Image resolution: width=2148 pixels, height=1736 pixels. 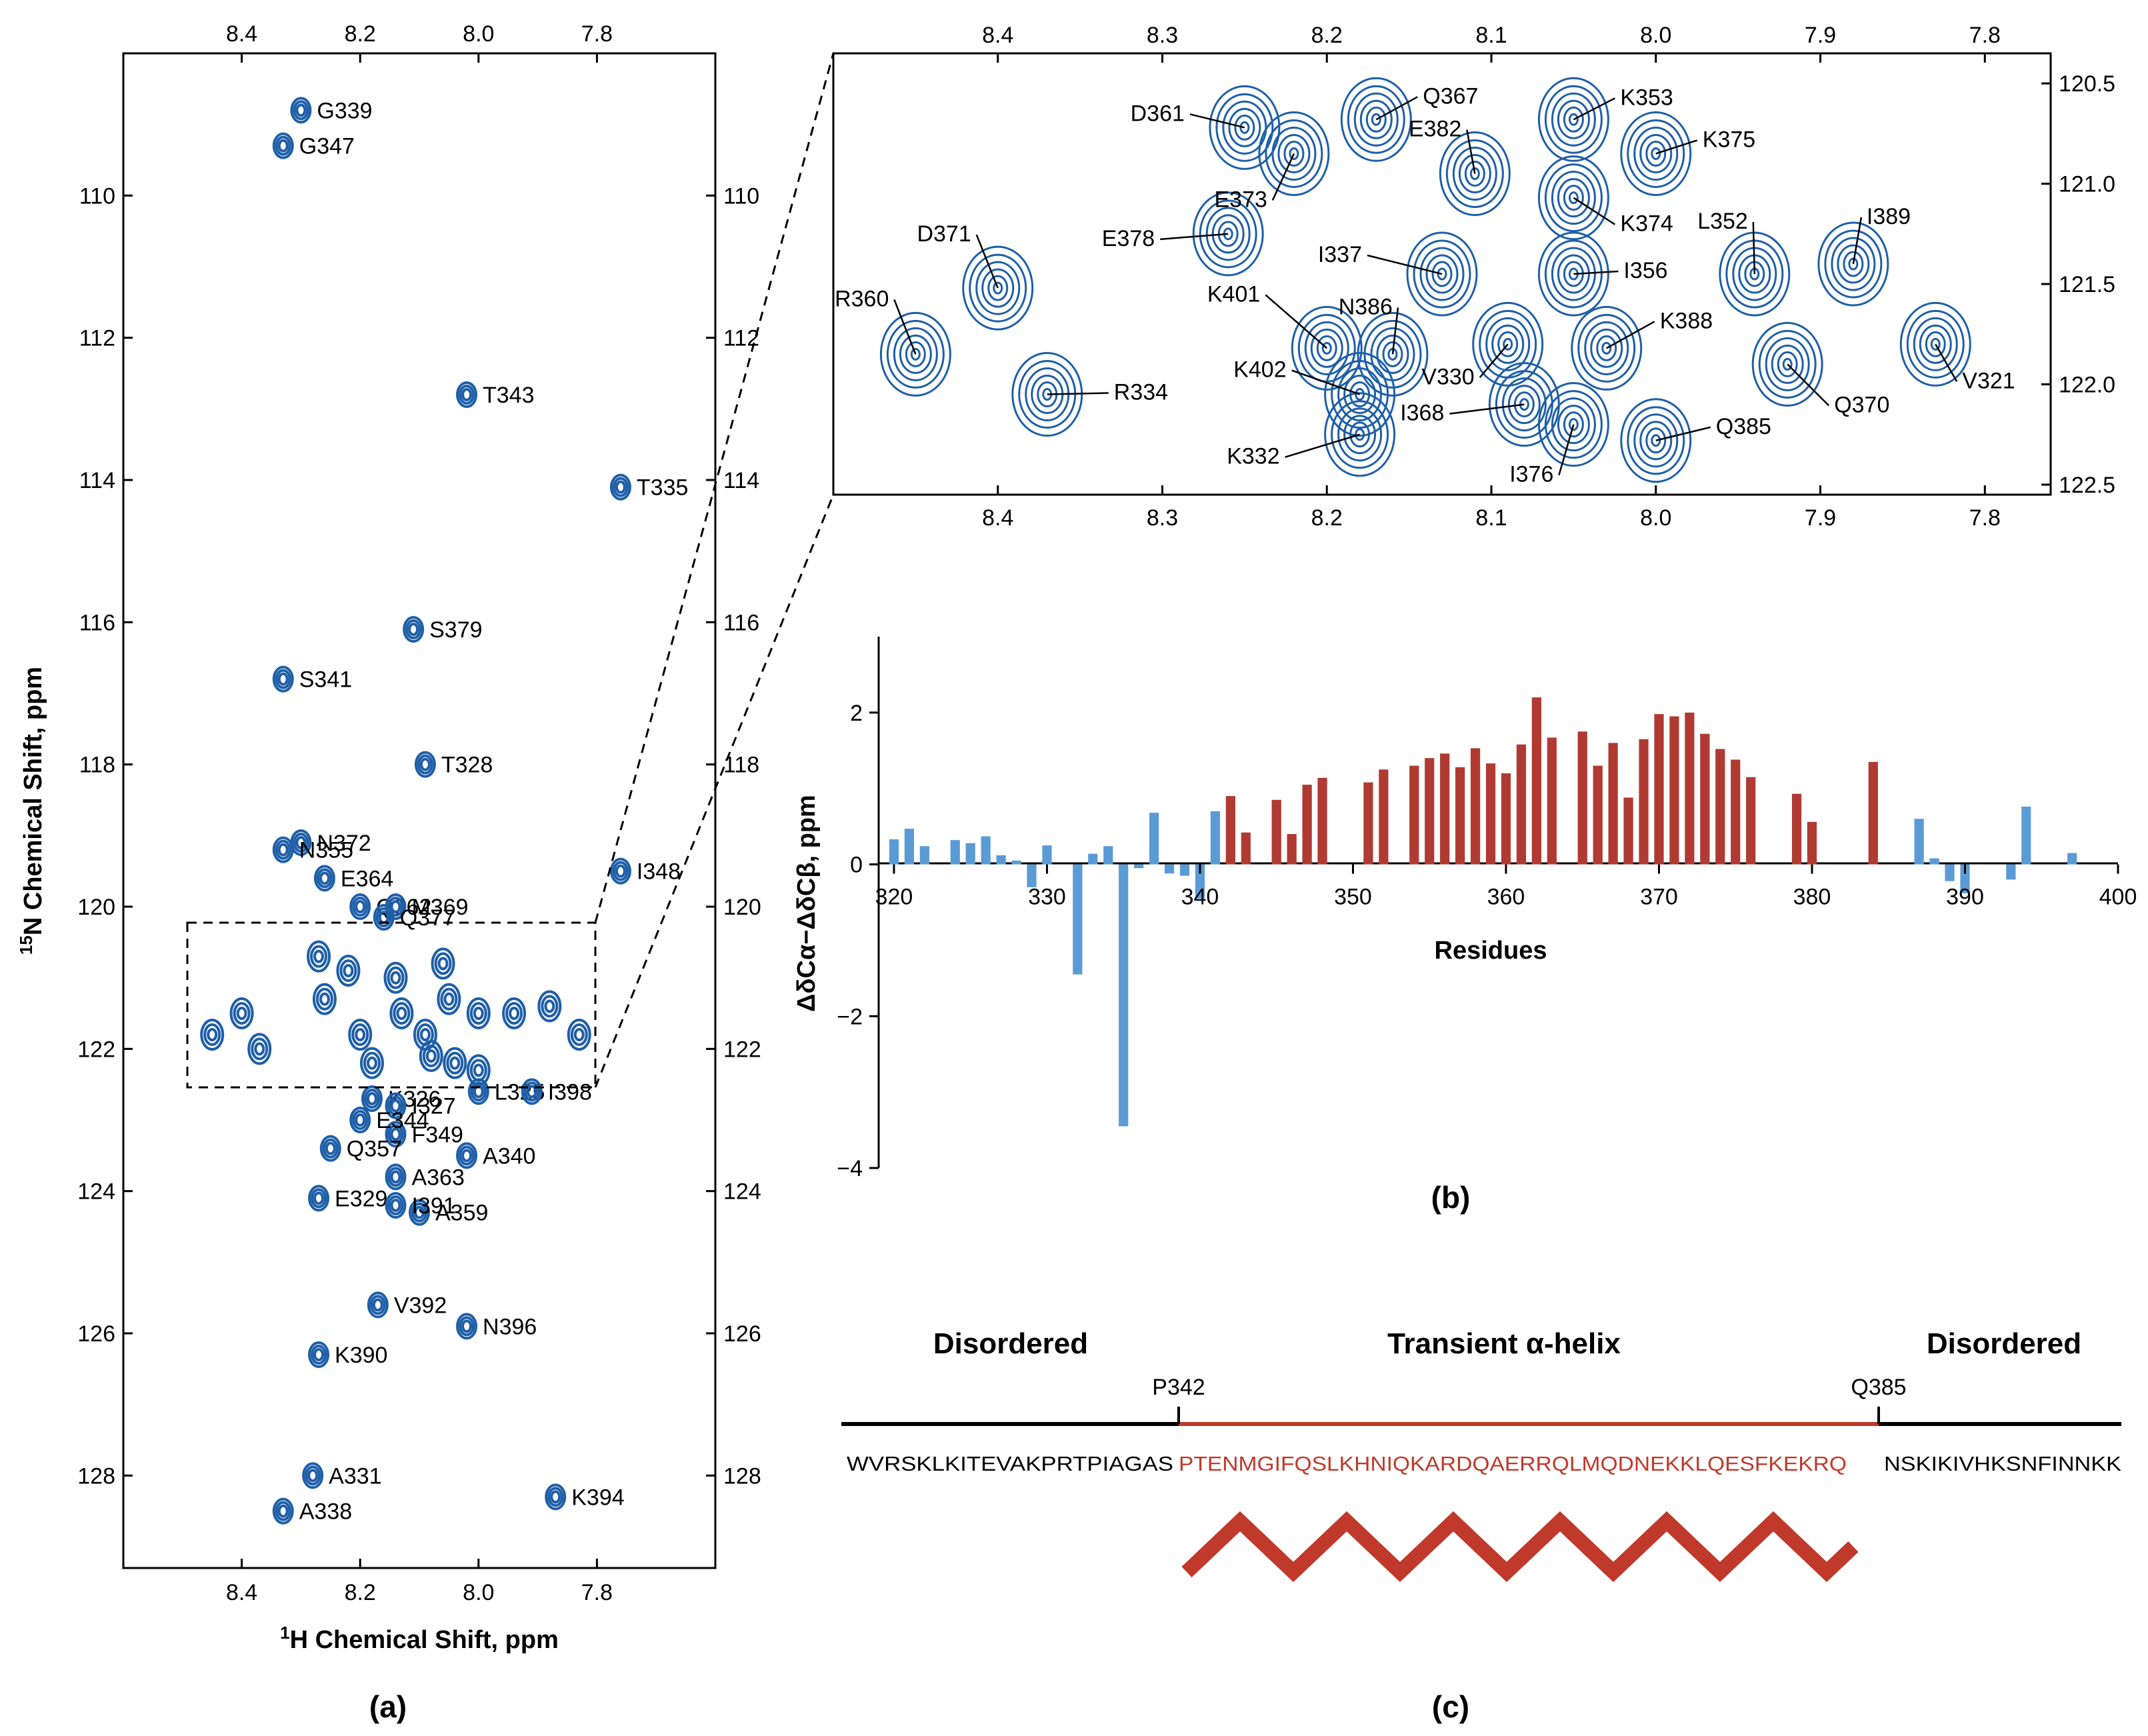 What do you see at coordinates (2087, 385) in the screenshot?
I see `zoom-y-tick-label: 122.0` at bounding box center [2087, 385].